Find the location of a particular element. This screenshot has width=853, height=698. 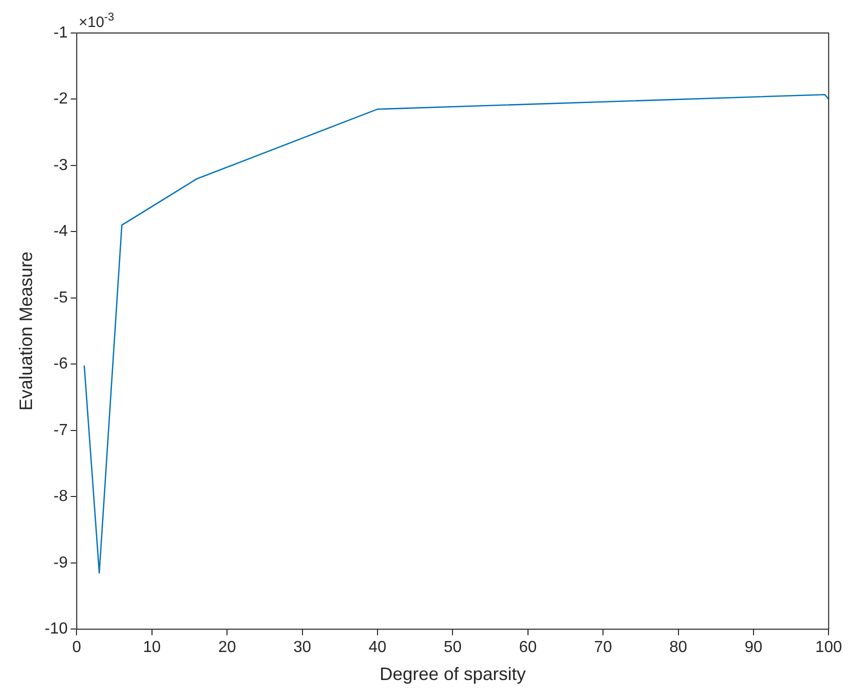

y-tick-label: -2 is located at coordinates (60, 99).